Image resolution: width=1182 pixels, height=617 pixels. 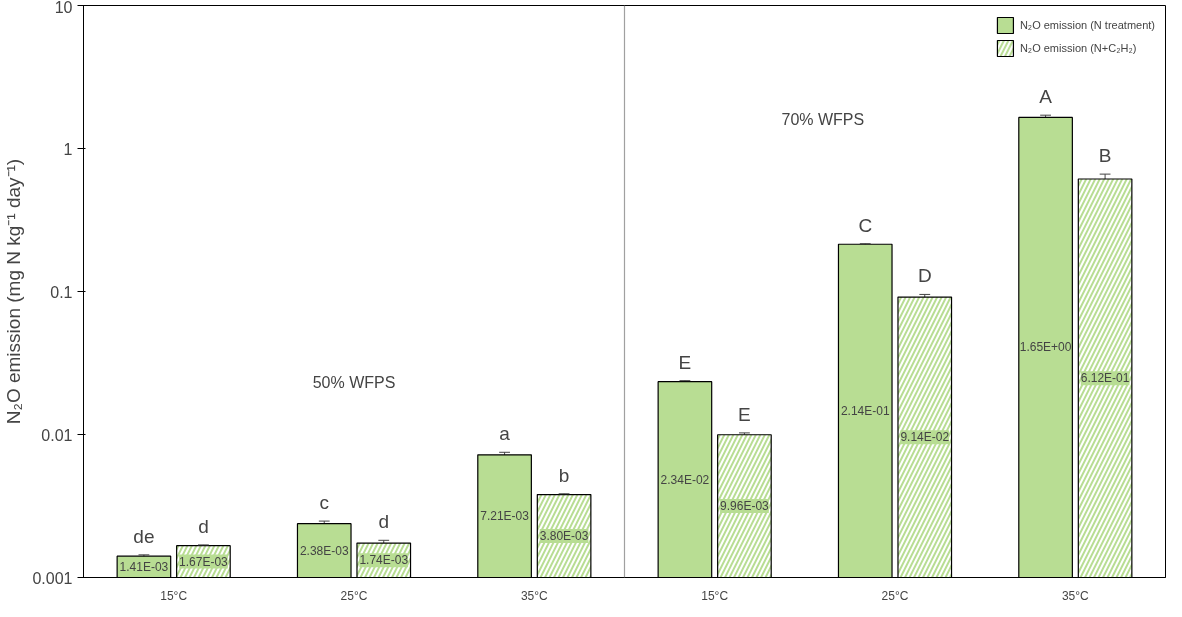 I want to click on data-label: 3.80E-03, so click(x=564, y=536).